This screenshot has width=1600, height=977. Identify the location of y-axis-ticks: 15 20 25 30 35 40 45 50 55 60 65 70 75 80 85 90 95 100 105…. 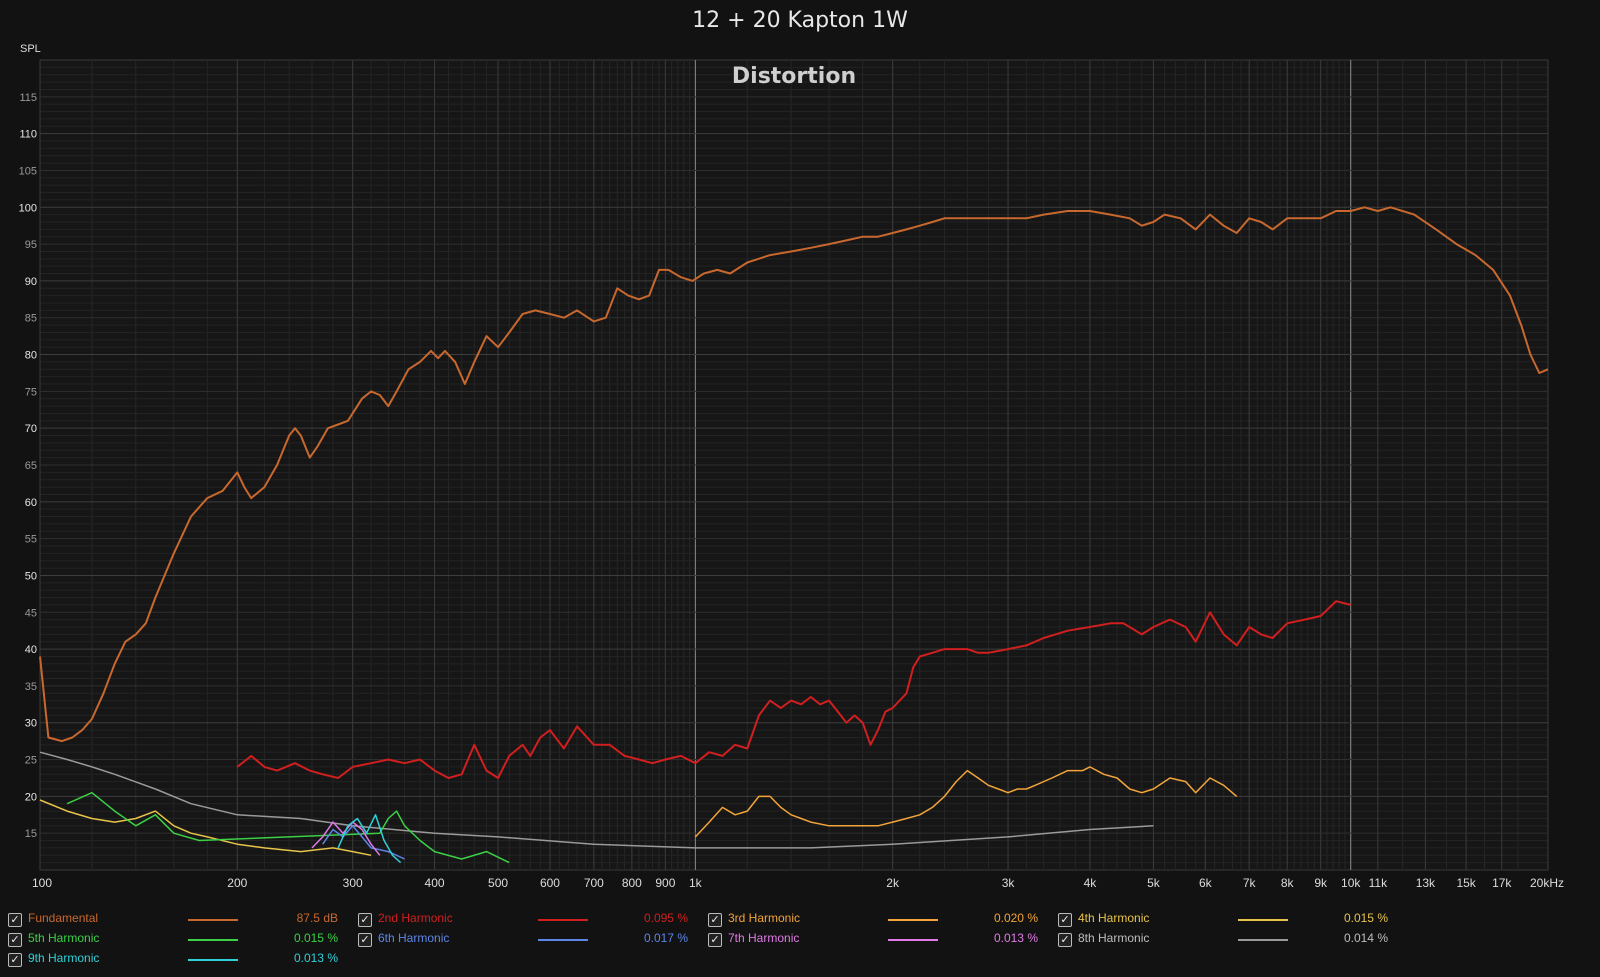
(28, 466).